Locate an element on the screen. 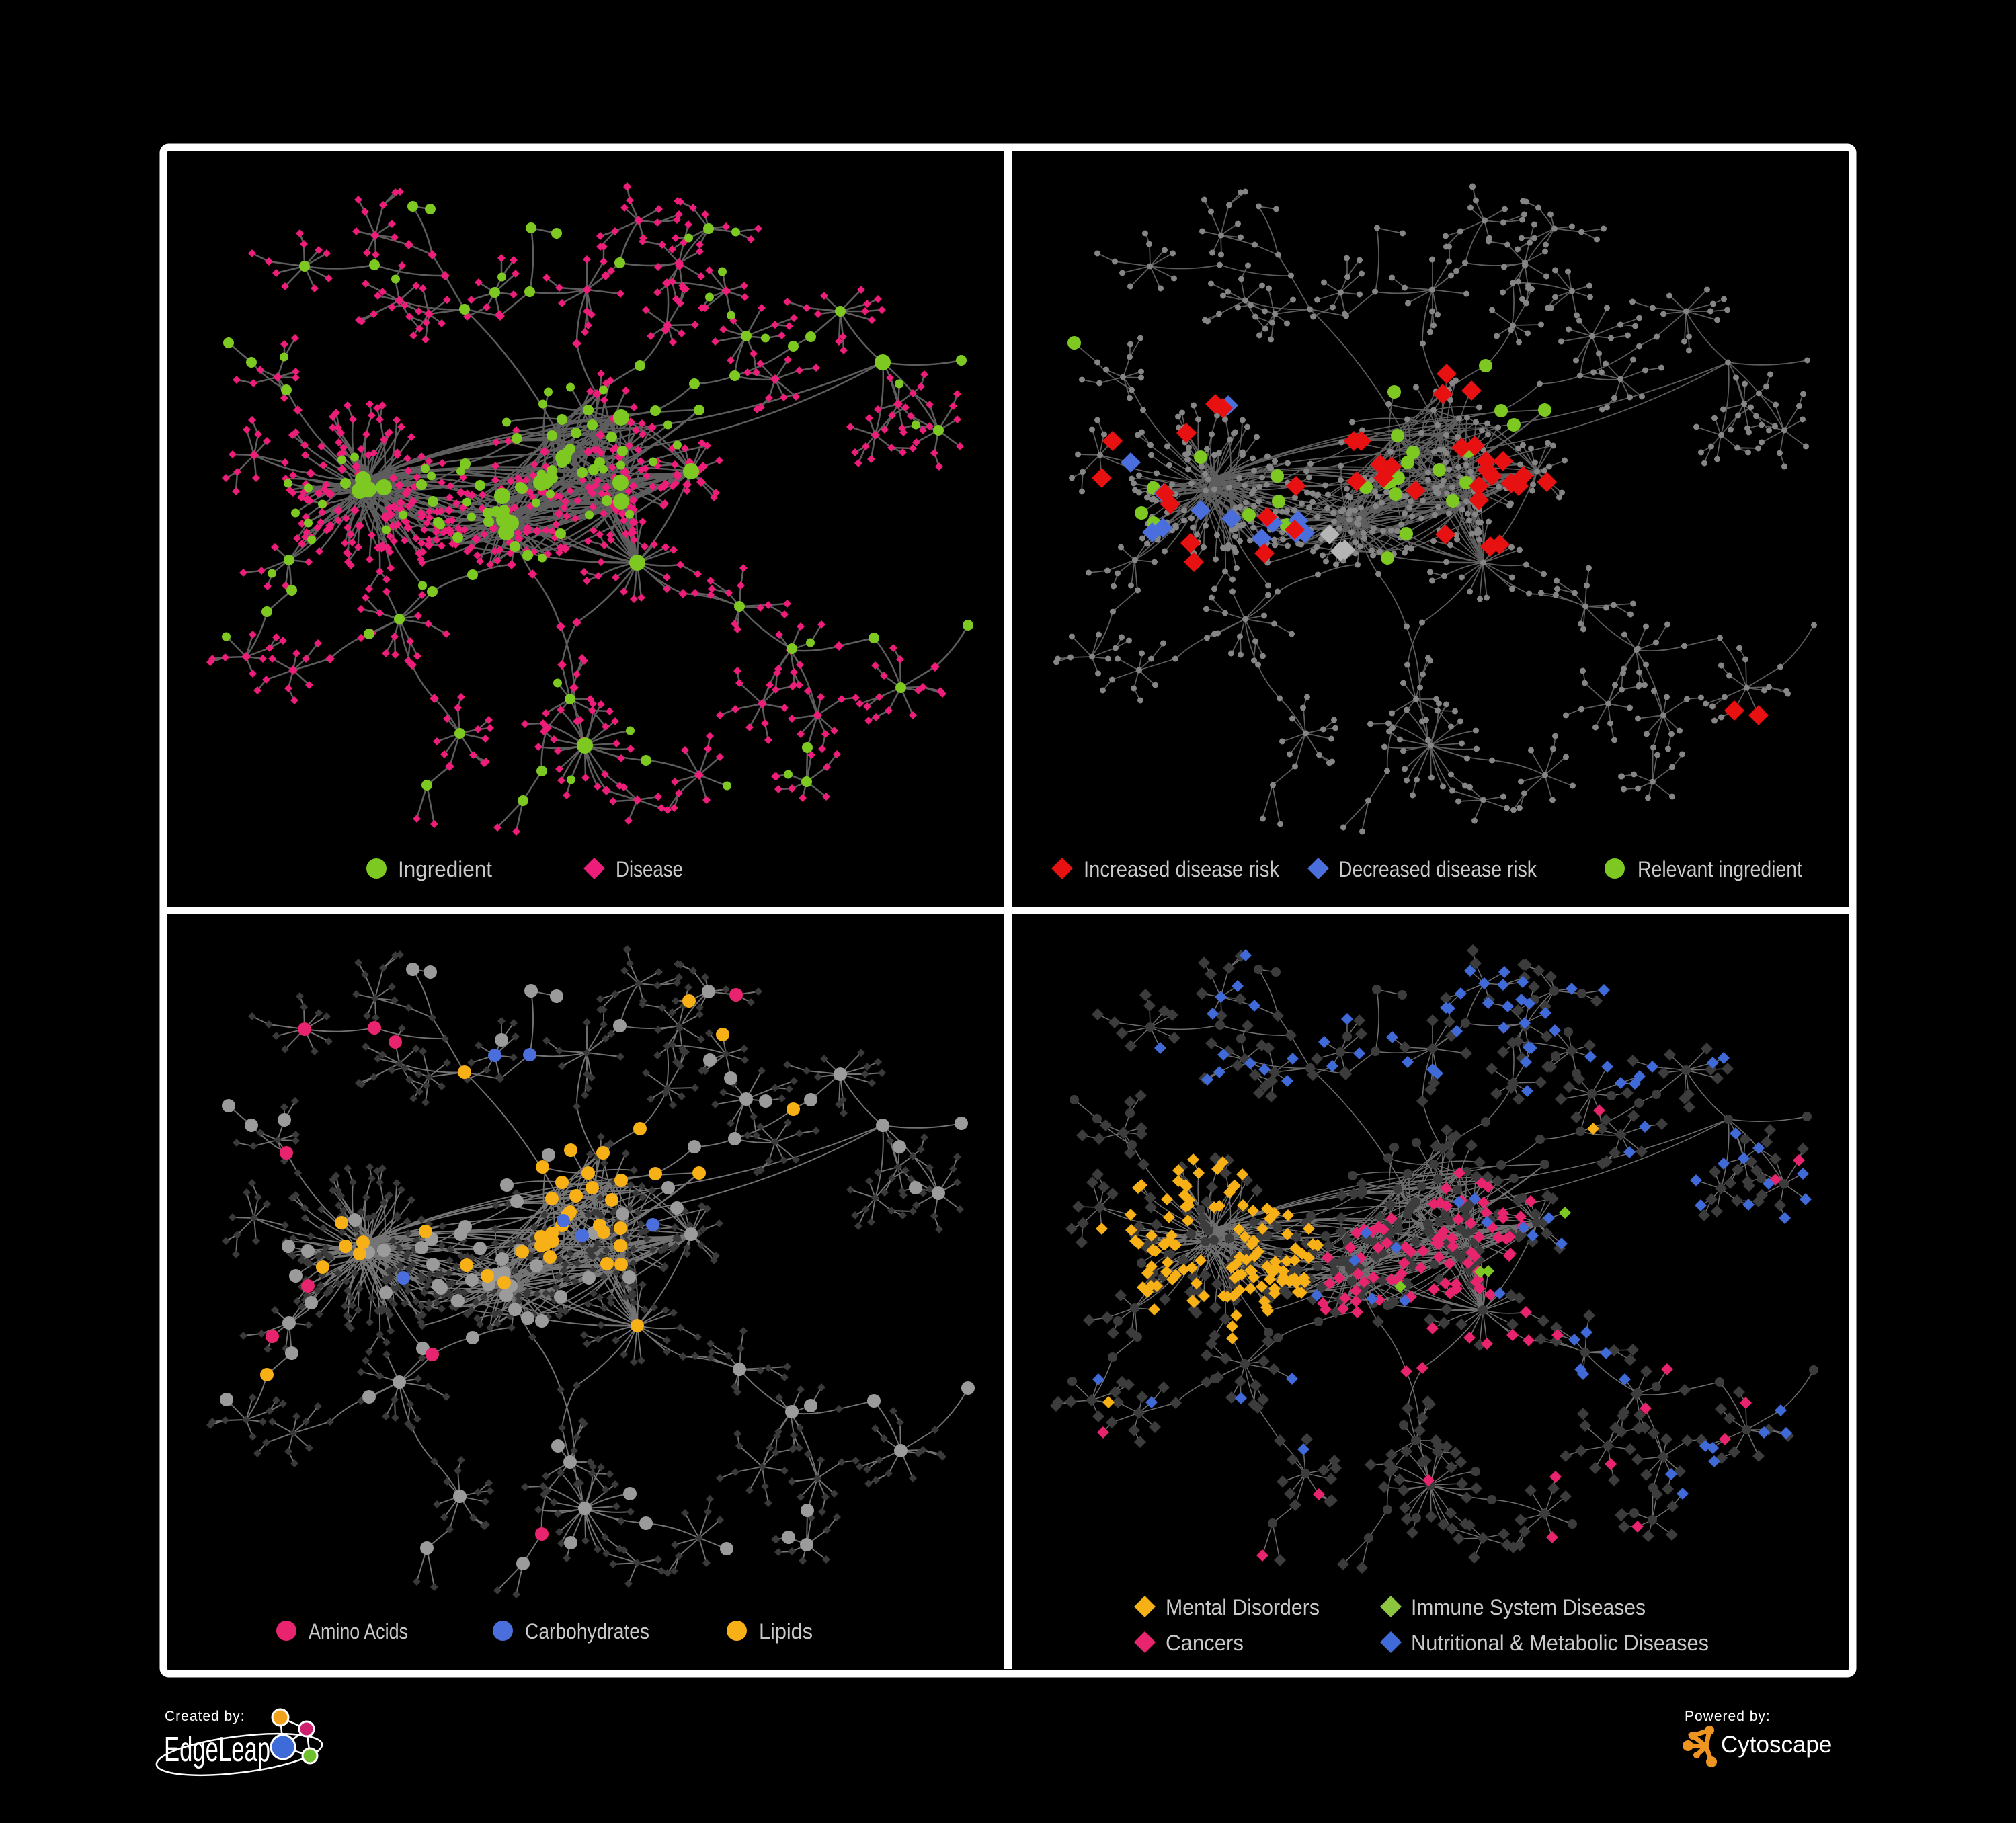  svg-text: Powered by: is located at coordinates (1728, 1716).